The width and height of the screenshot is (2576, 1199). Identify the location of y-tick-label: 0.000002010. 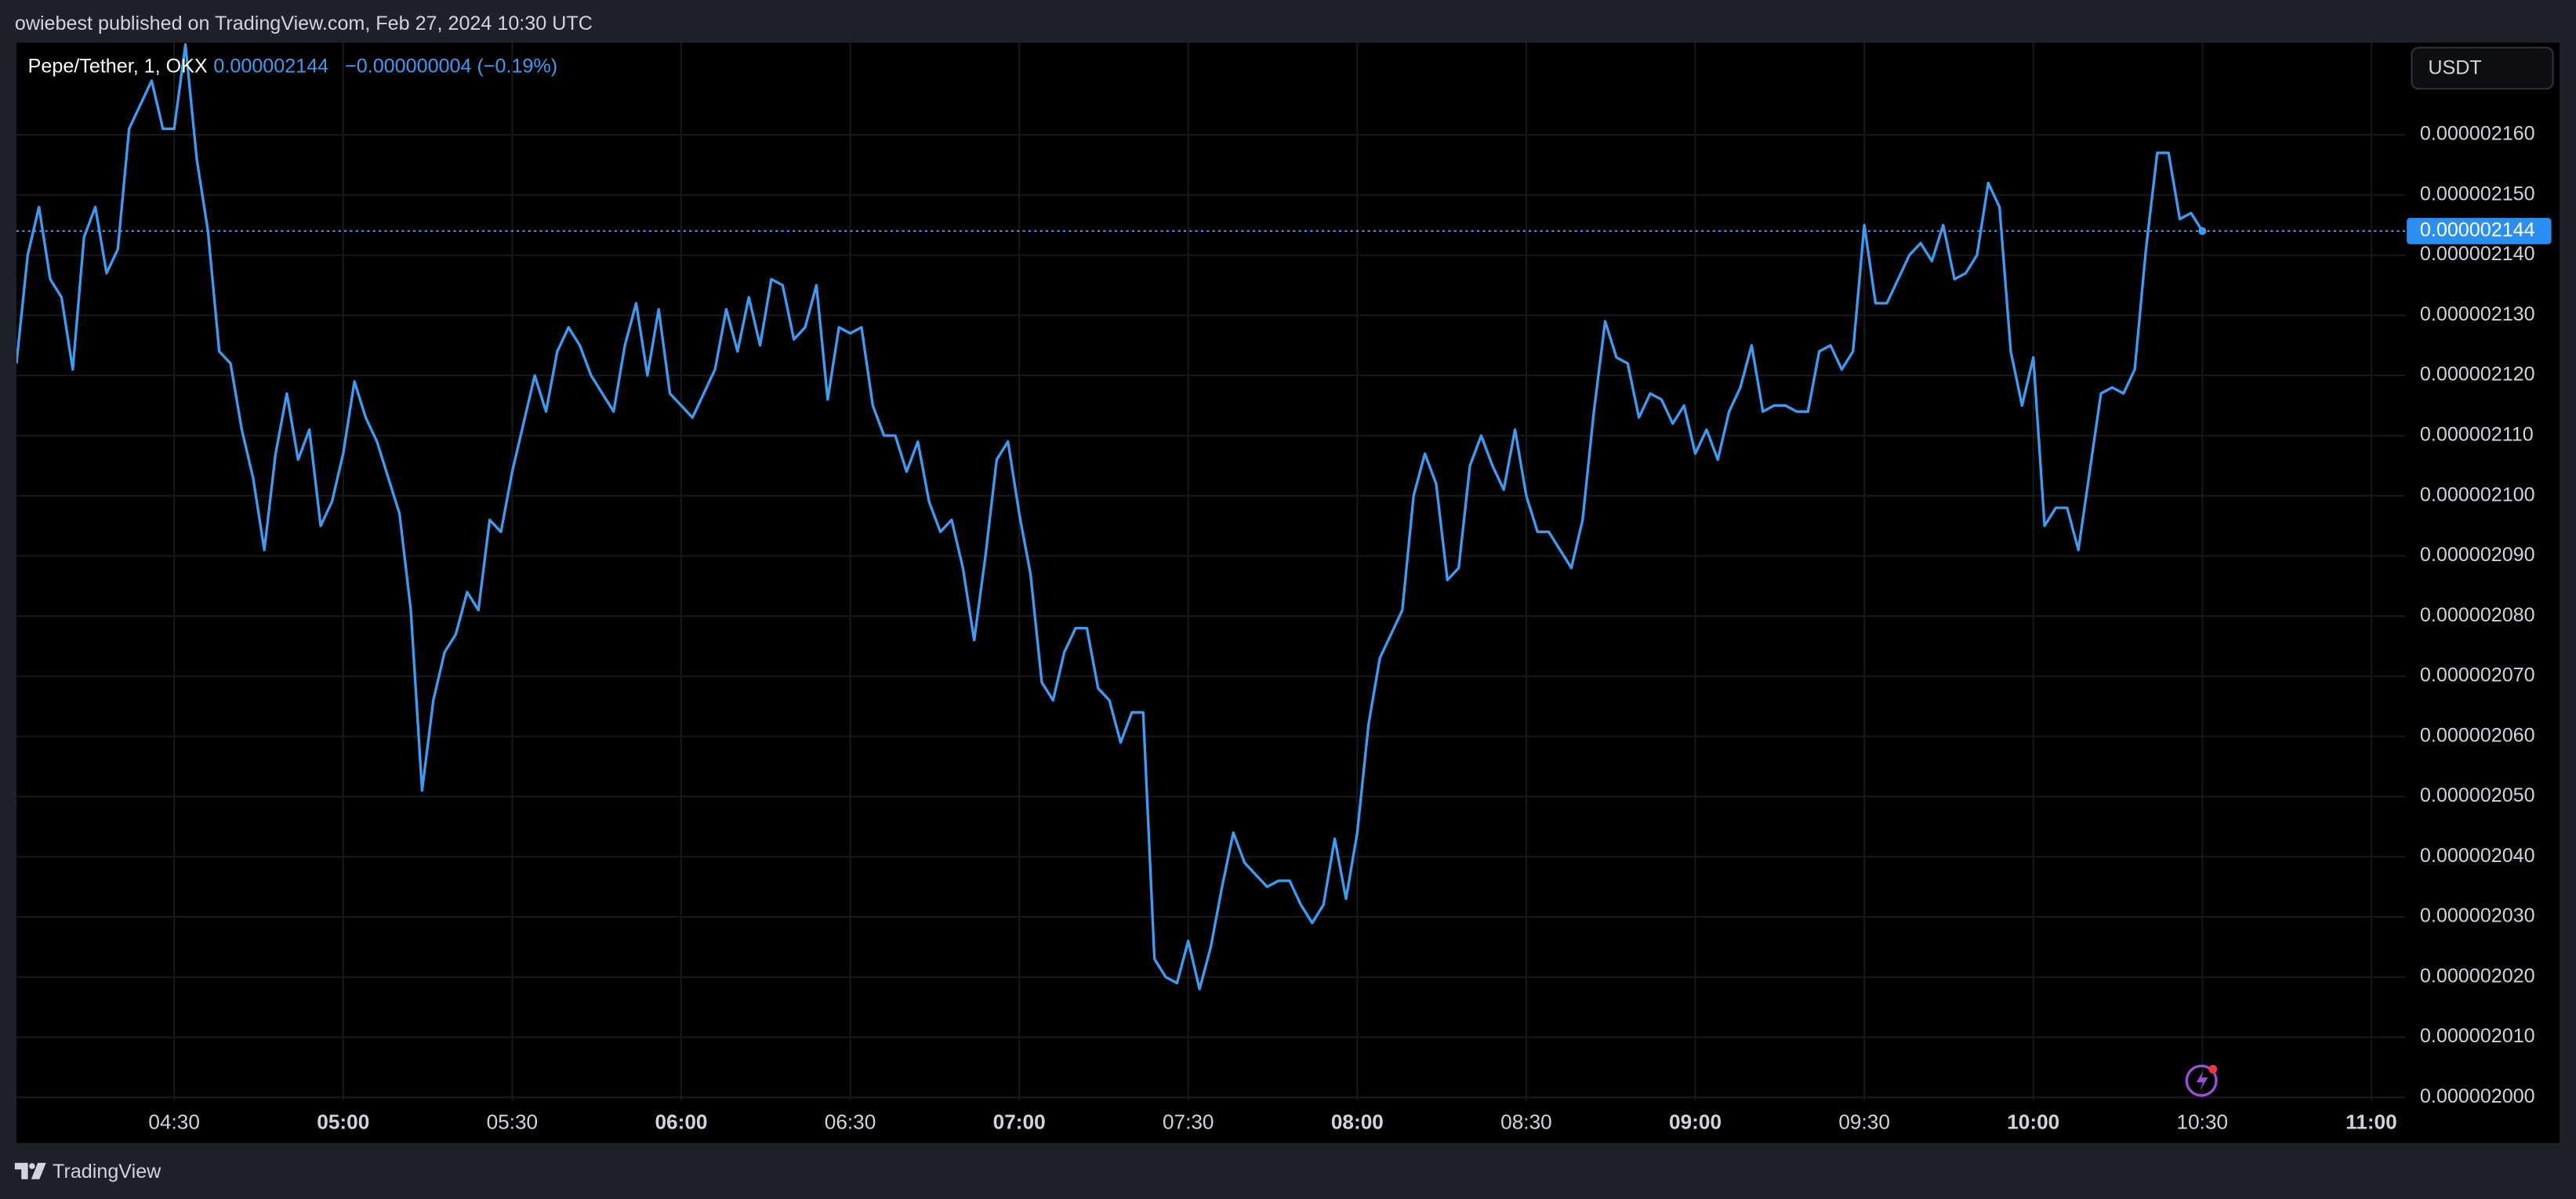
(2477, 1036).